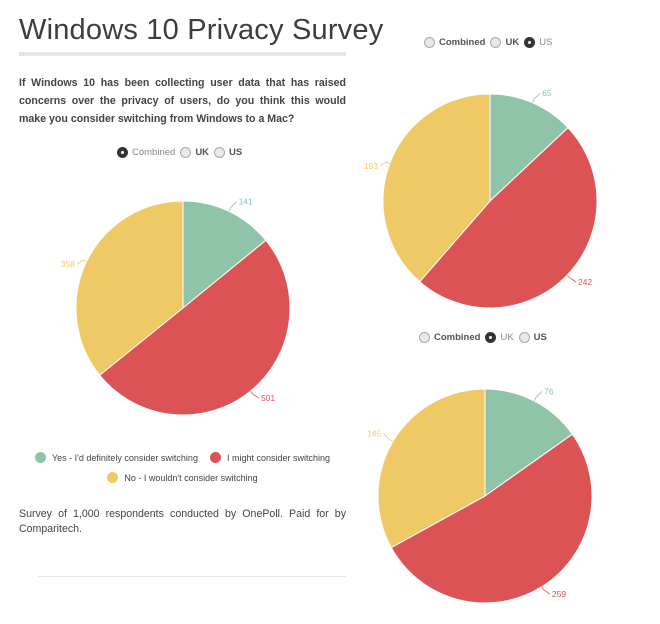 The image size is (660, 624). I want to click on data-label: 165, so click(374, 433).